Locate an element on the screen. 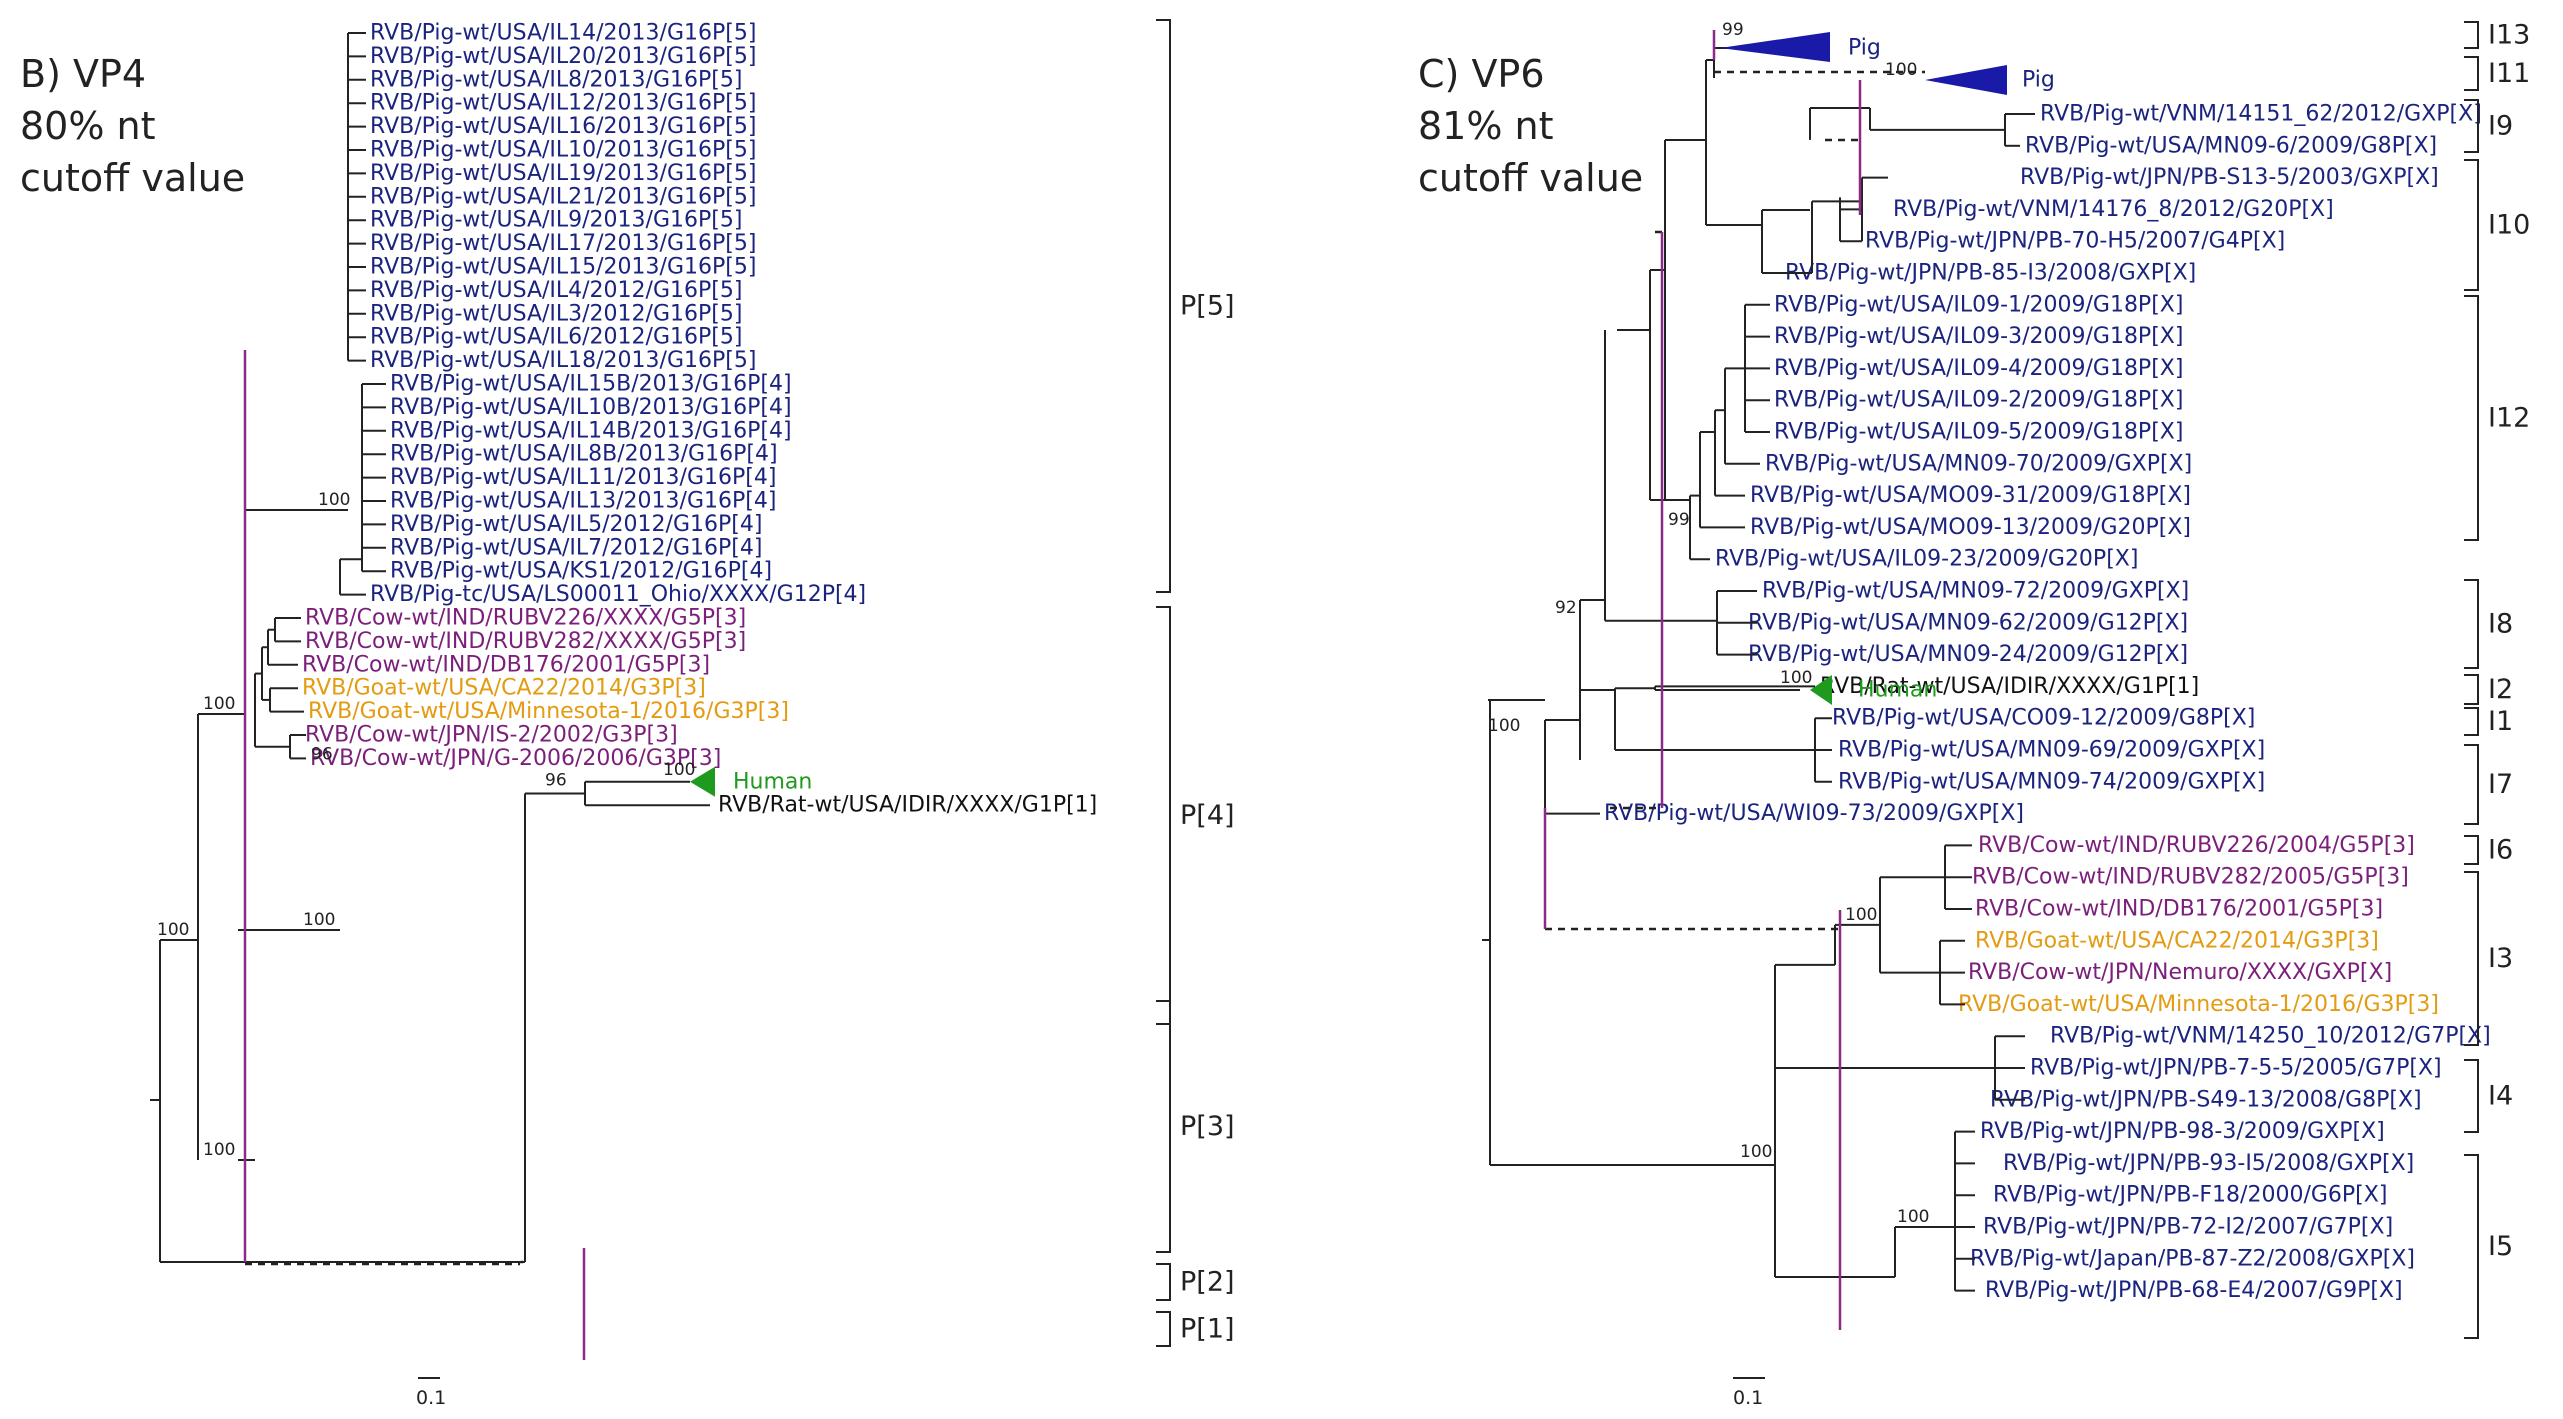  clade-label: I1 is located at coordinates (2500, 721).